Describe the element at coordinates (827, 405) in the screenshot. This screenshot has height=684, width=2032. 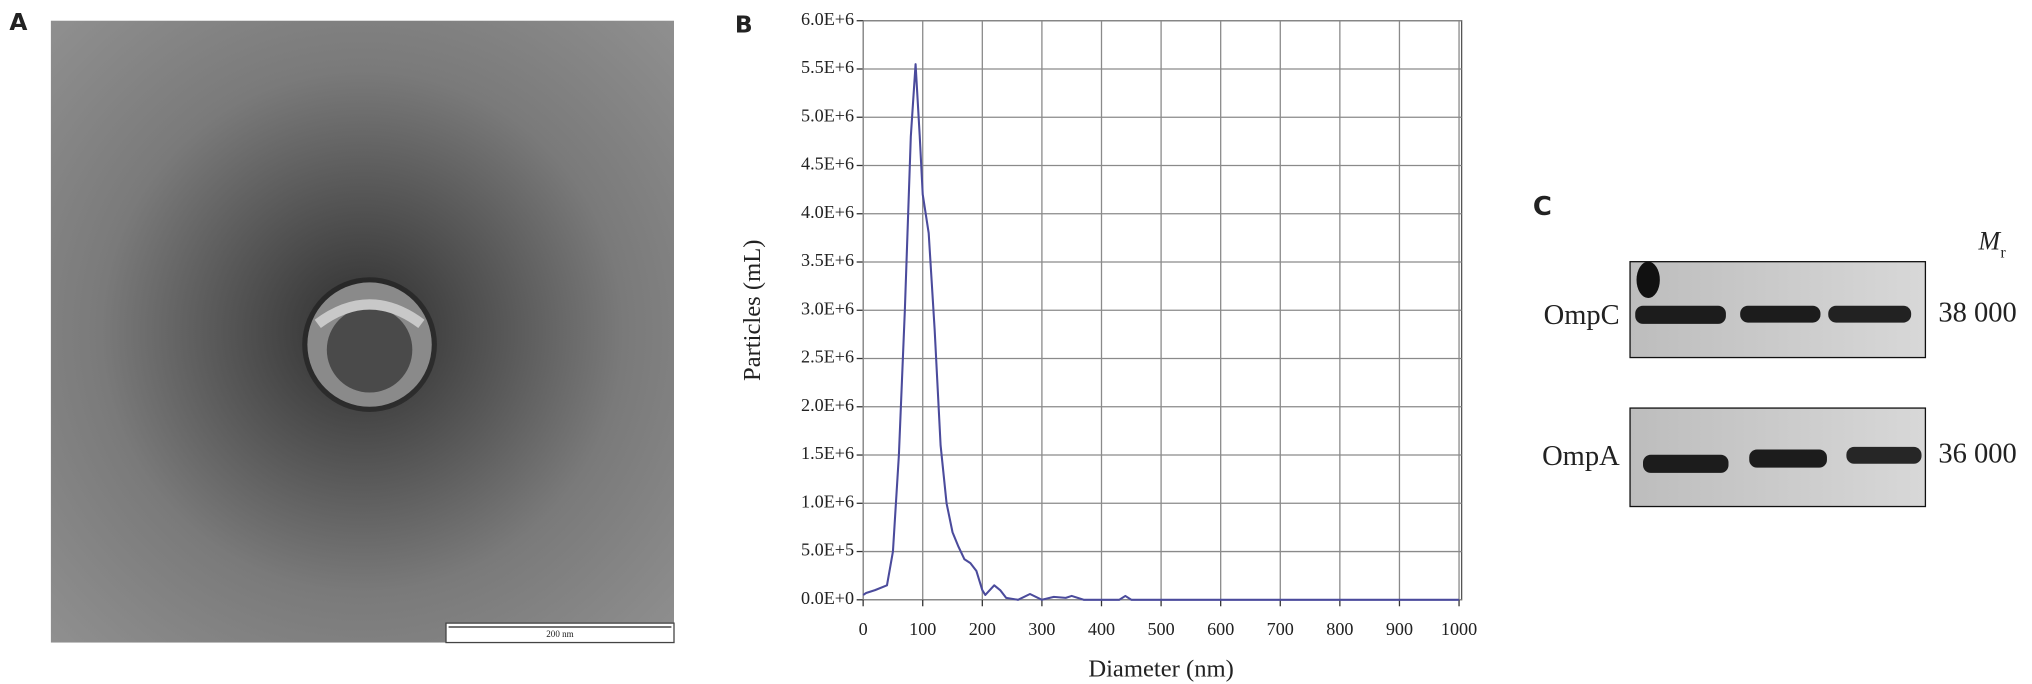
I see `y-tick-label: 2.0E+6` at that location.